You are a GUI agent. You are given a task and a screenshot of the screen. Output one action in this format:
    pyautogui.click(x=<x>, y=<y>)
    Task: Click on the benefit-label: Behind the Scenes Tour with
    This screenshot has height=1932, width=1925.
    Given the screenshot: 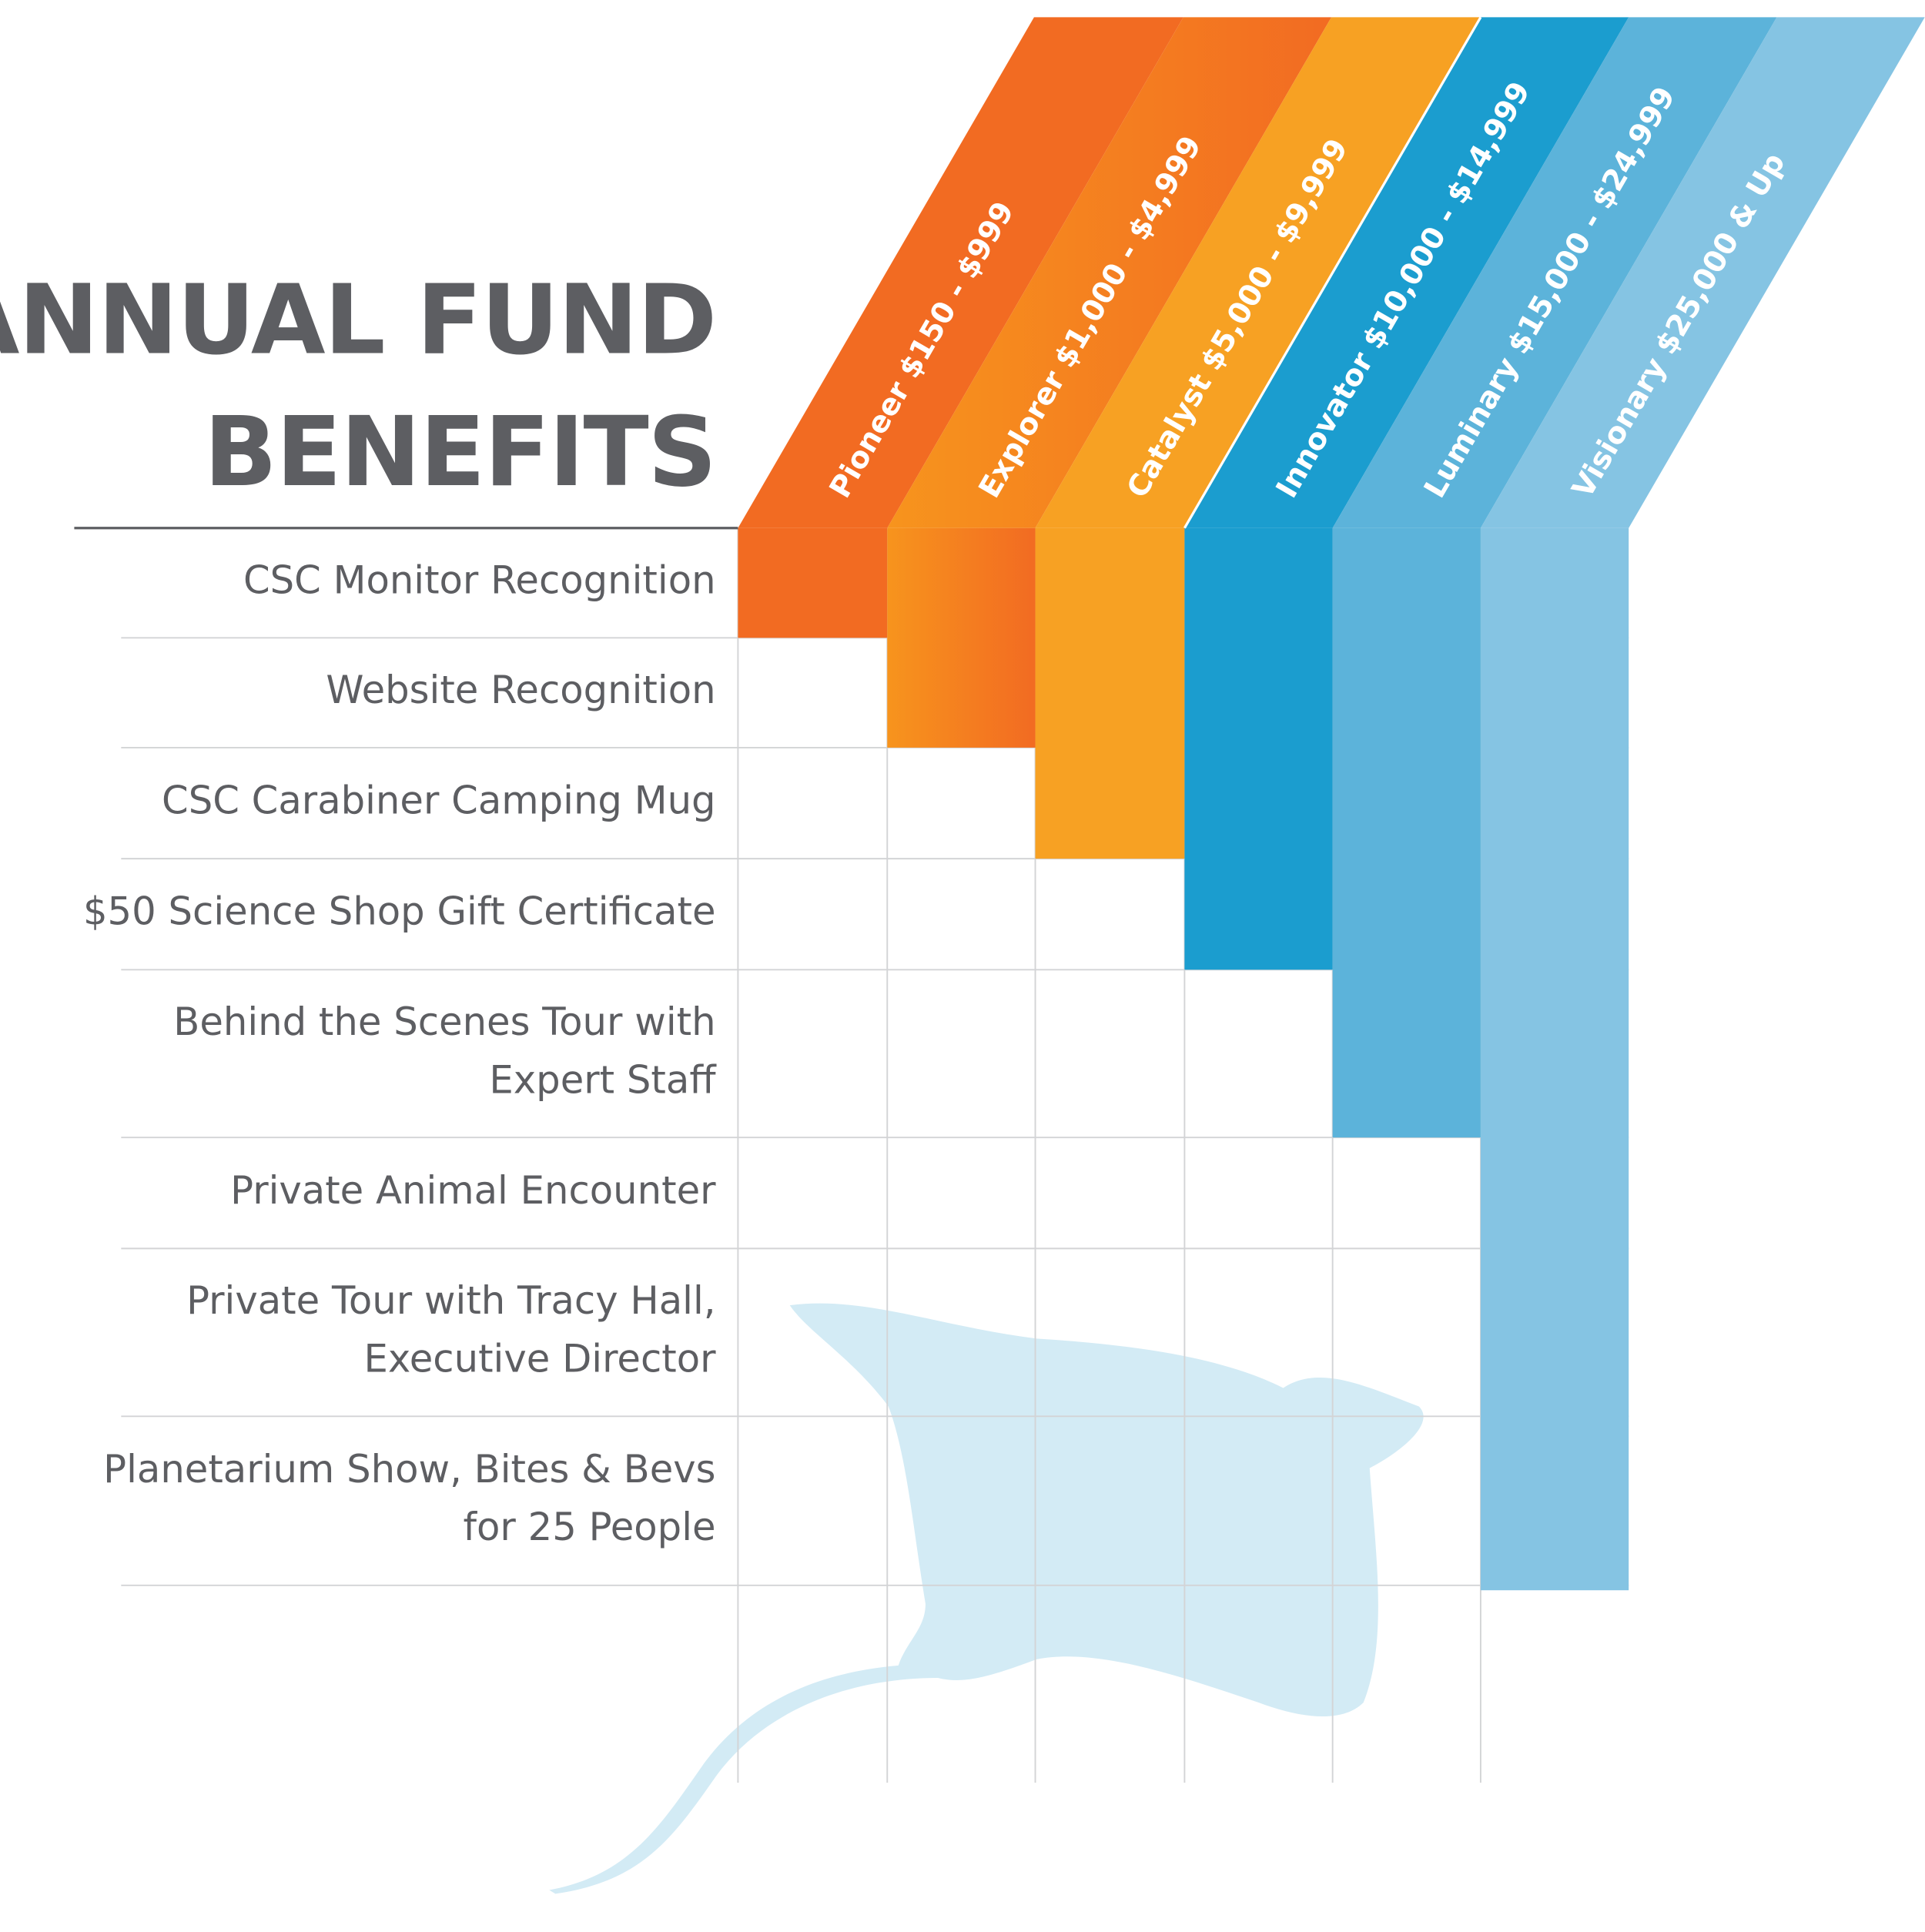 What is the action you would take?
    pyautogui.click(x=444, y=1021)
    